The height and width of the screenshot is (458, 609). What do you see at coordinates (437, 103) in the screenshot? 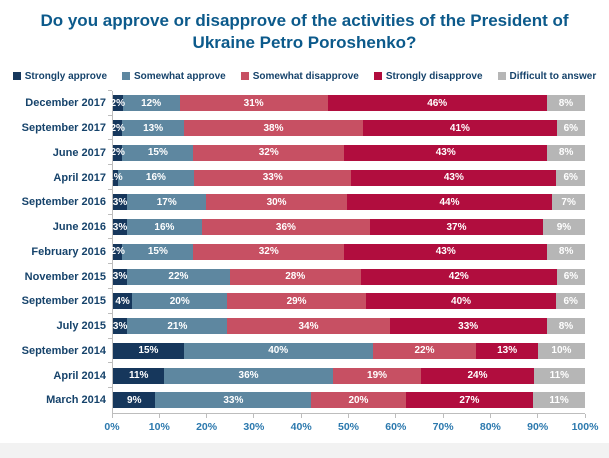
I see `segment-value-label: 46%` at bounding box center [437, 103].